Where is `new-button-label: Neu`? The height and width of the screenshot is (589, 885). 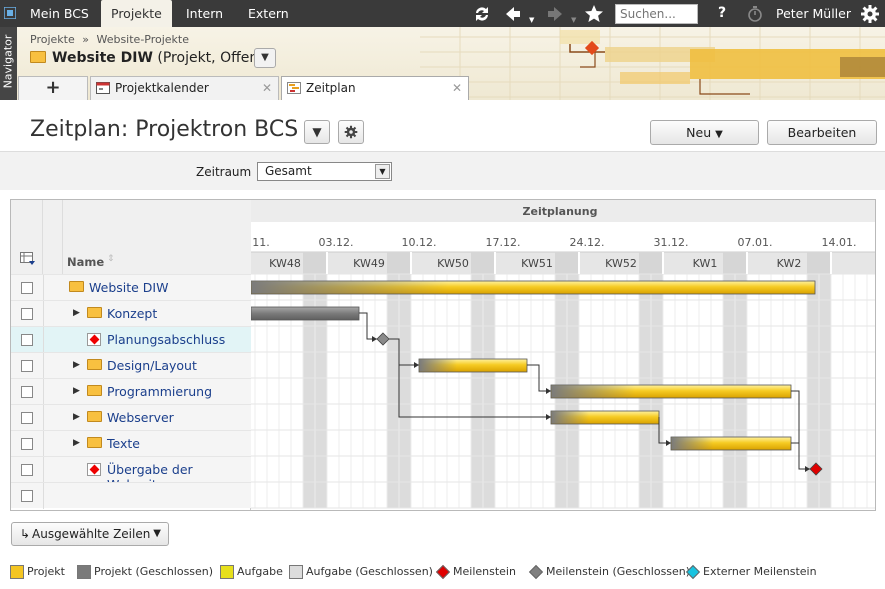
new-button-label: Neu is located at coordinates (699, 132).